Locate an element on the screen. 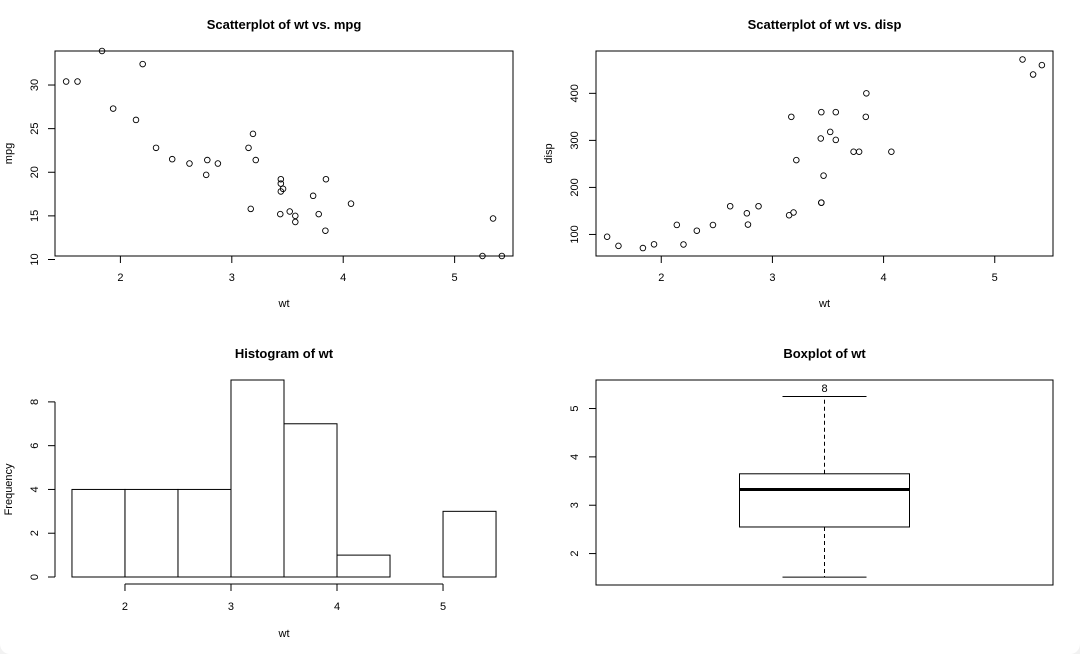  y-tick-label: 20 is located at coordinates (35, 172).